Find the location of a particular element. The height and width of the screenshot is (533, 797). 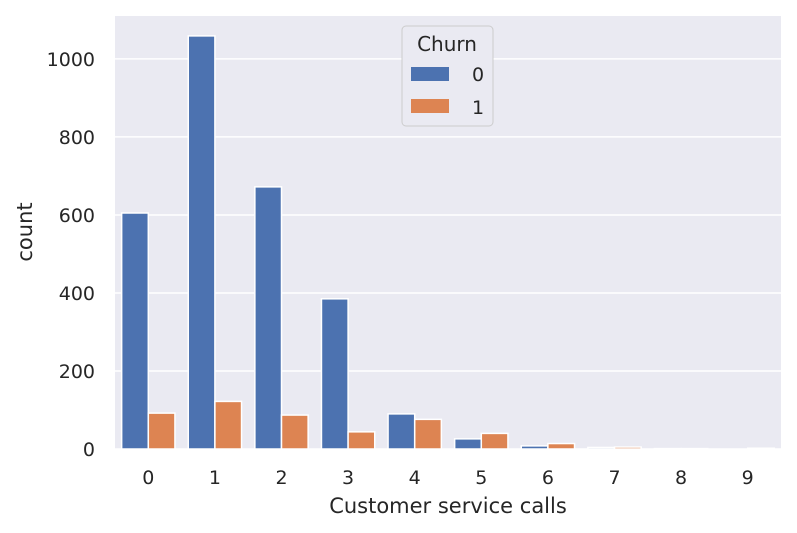

legend-title: Churn is located at coordinates (447, 44).